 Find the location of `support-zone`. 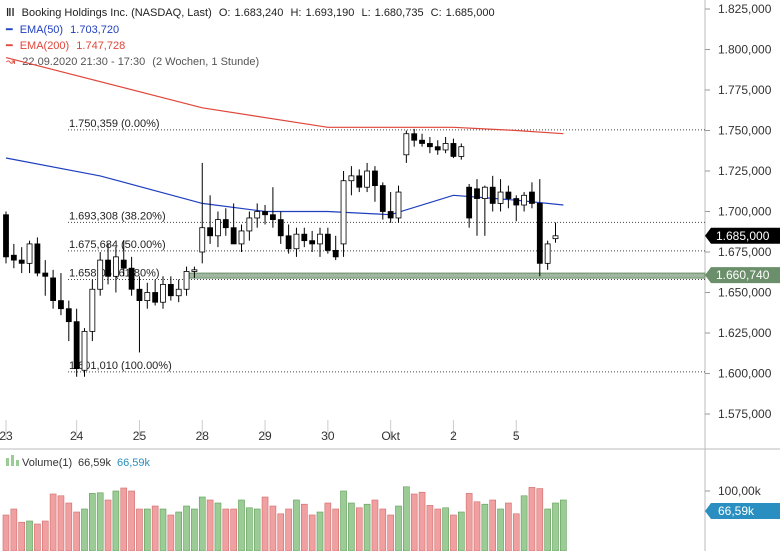

support-zone is located at coordinates (445, 275).